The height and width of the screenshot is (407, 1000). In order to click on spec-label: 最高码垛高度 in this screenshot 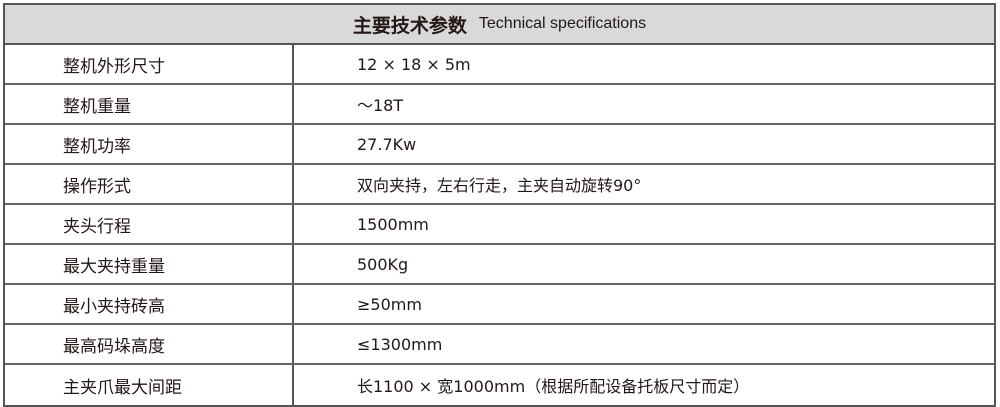, I will do `click(149, 344)`.